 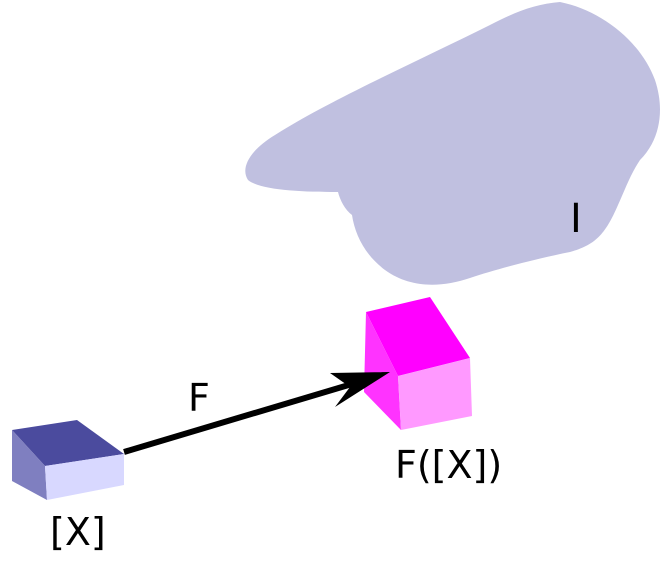 What do you see at coordinates (382, 371) in the screenshot?
I see `target-box-side` at bounding box center [382, 371].